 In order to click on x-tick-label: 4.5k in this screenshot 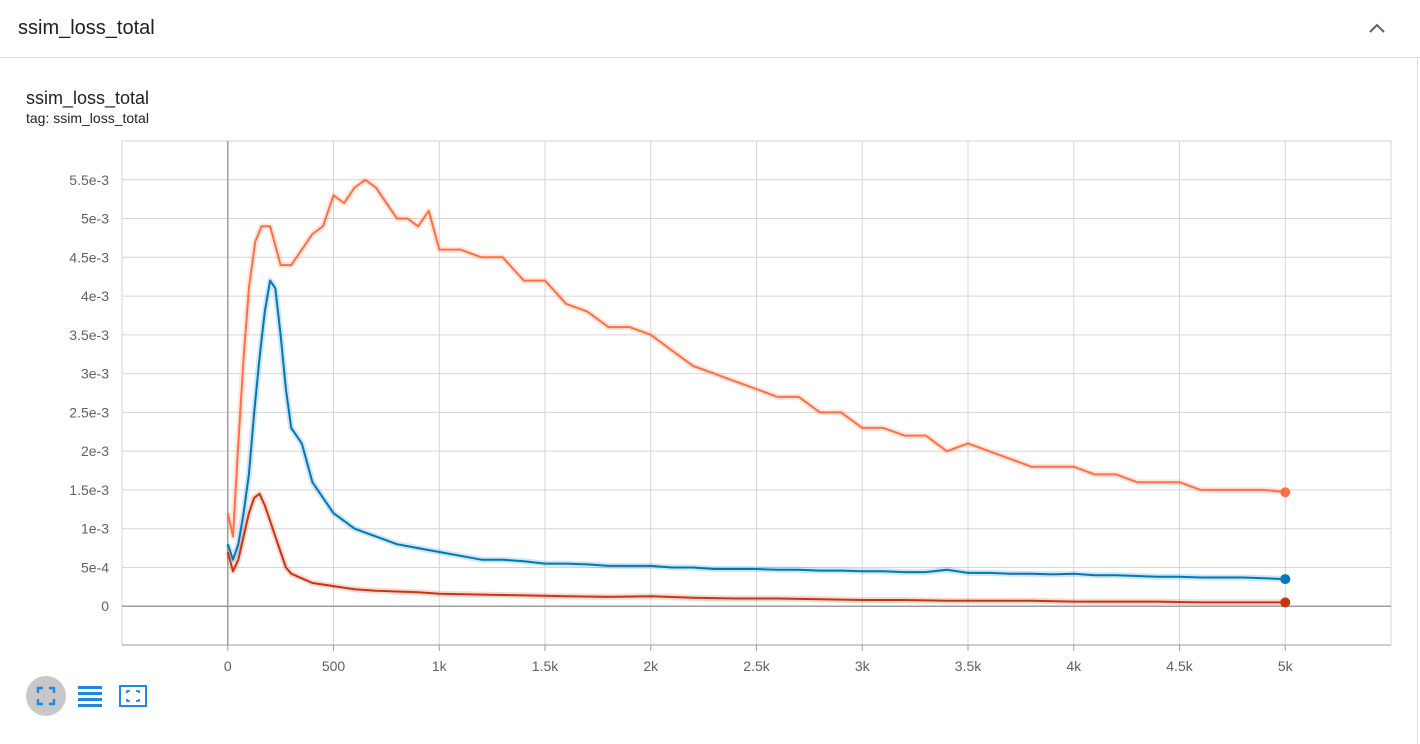, I will do `click(1179, 666)`.